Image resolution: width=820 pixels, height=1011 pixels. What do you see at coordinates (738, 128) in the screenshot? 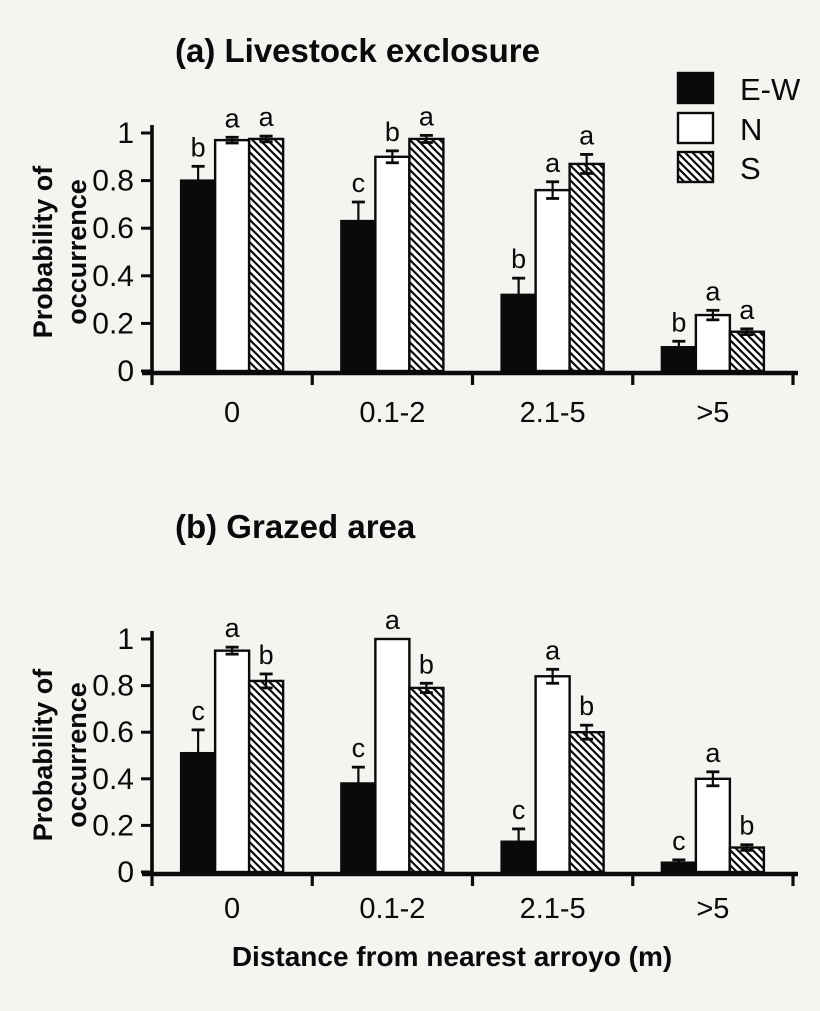
I see `legend: E-W N S` at bounding box center [738, 128].